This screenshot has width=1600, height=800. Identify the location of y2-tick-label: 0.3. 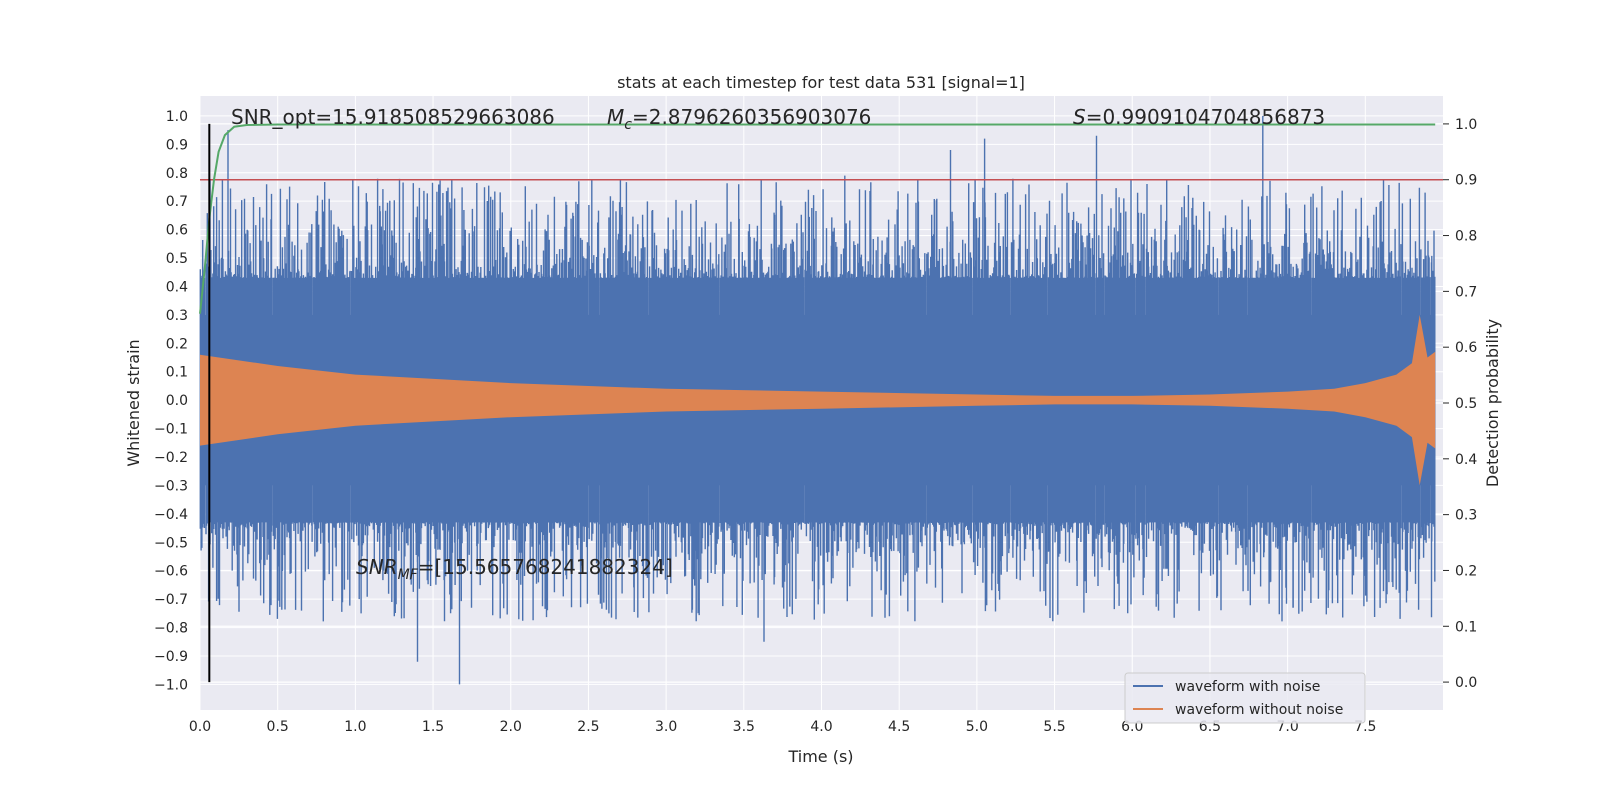
(1466, 516).